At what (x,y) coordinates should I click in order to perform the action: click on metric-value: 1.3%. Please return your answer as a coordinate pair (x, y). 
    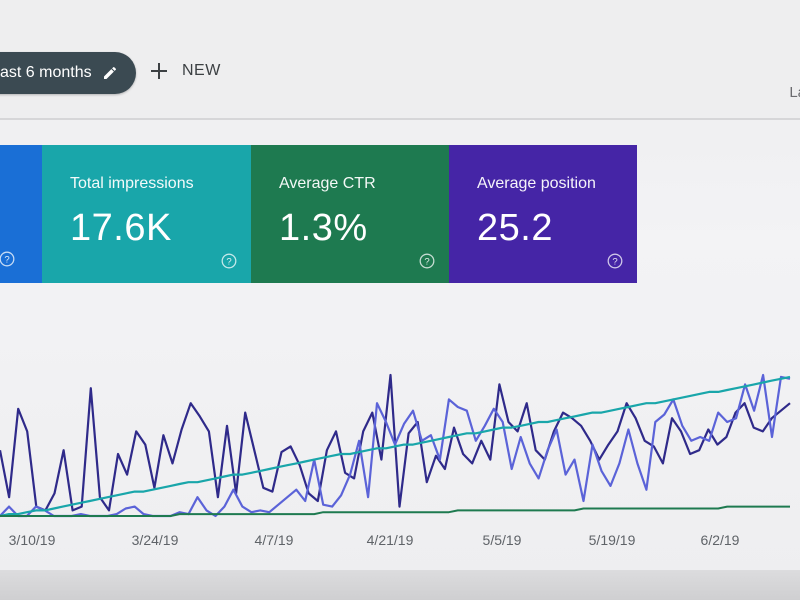
    Looking at the image, I should click on (323, 228).